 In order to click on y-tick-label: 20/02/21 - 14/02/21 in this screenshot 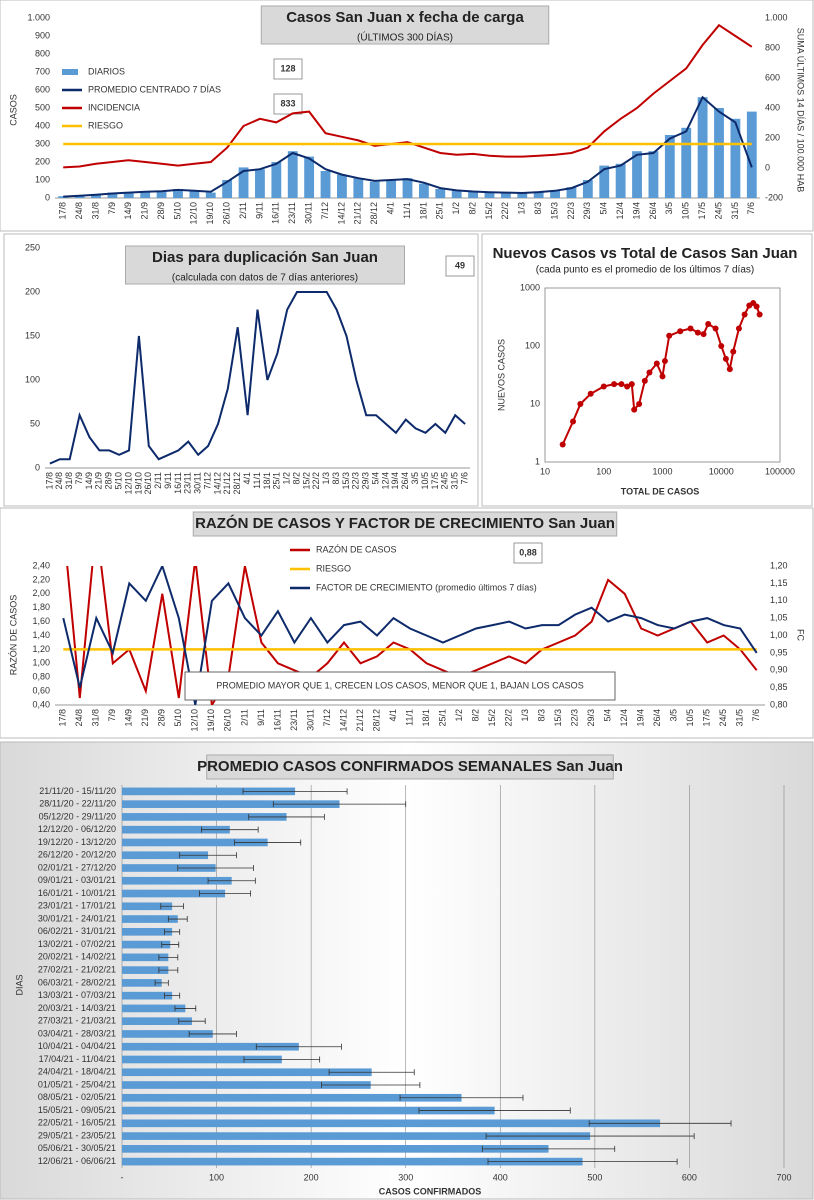, I will do `click(77, 957)`.